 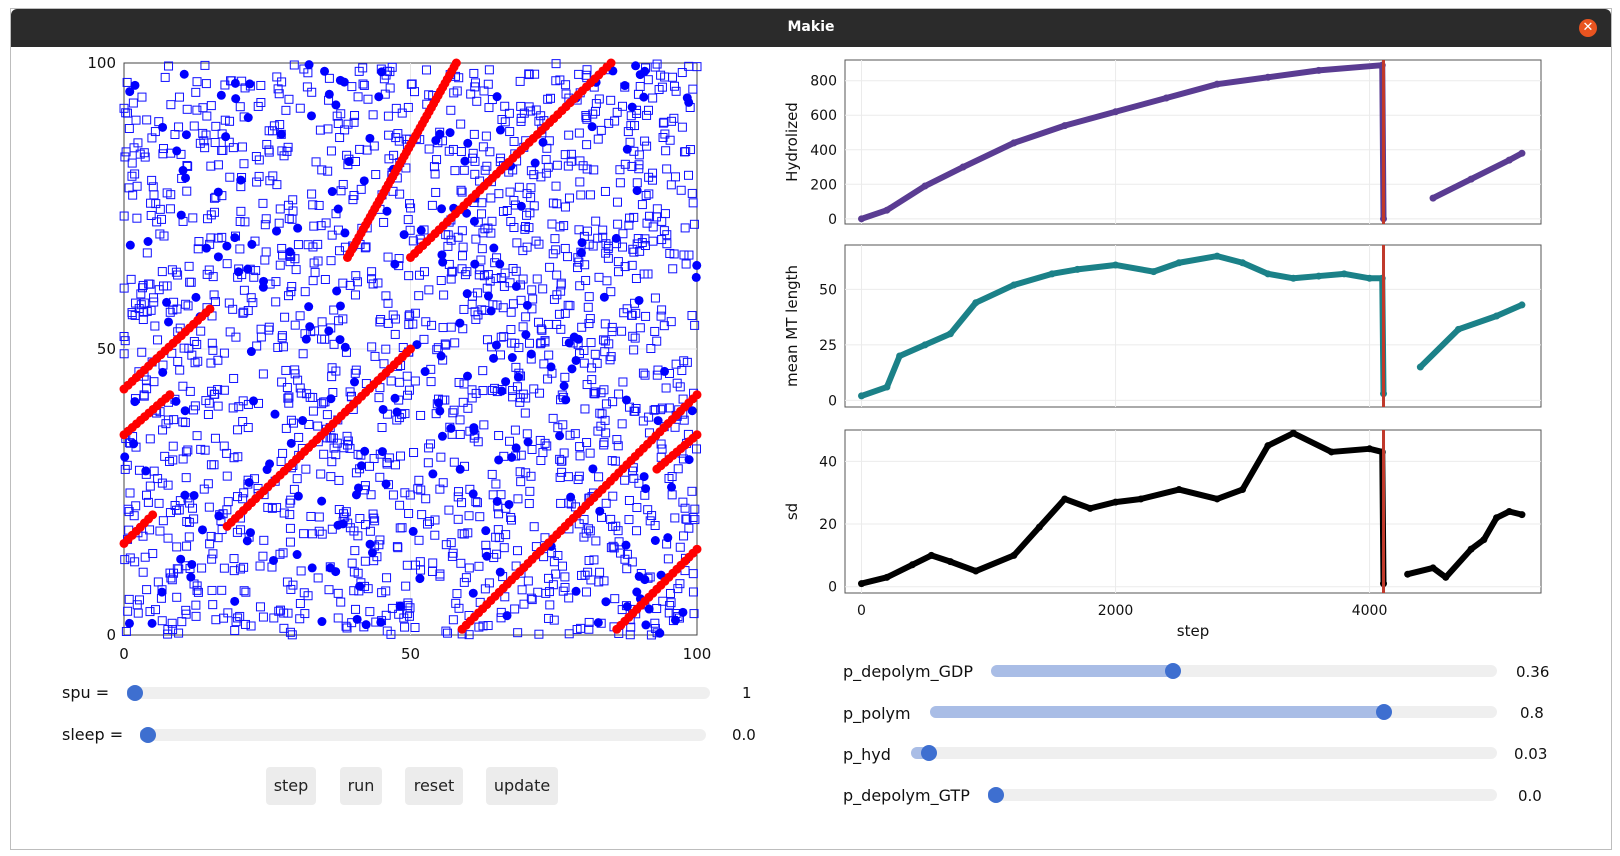 I want to click on p-polym-slider, so click(x=1213, y=712).